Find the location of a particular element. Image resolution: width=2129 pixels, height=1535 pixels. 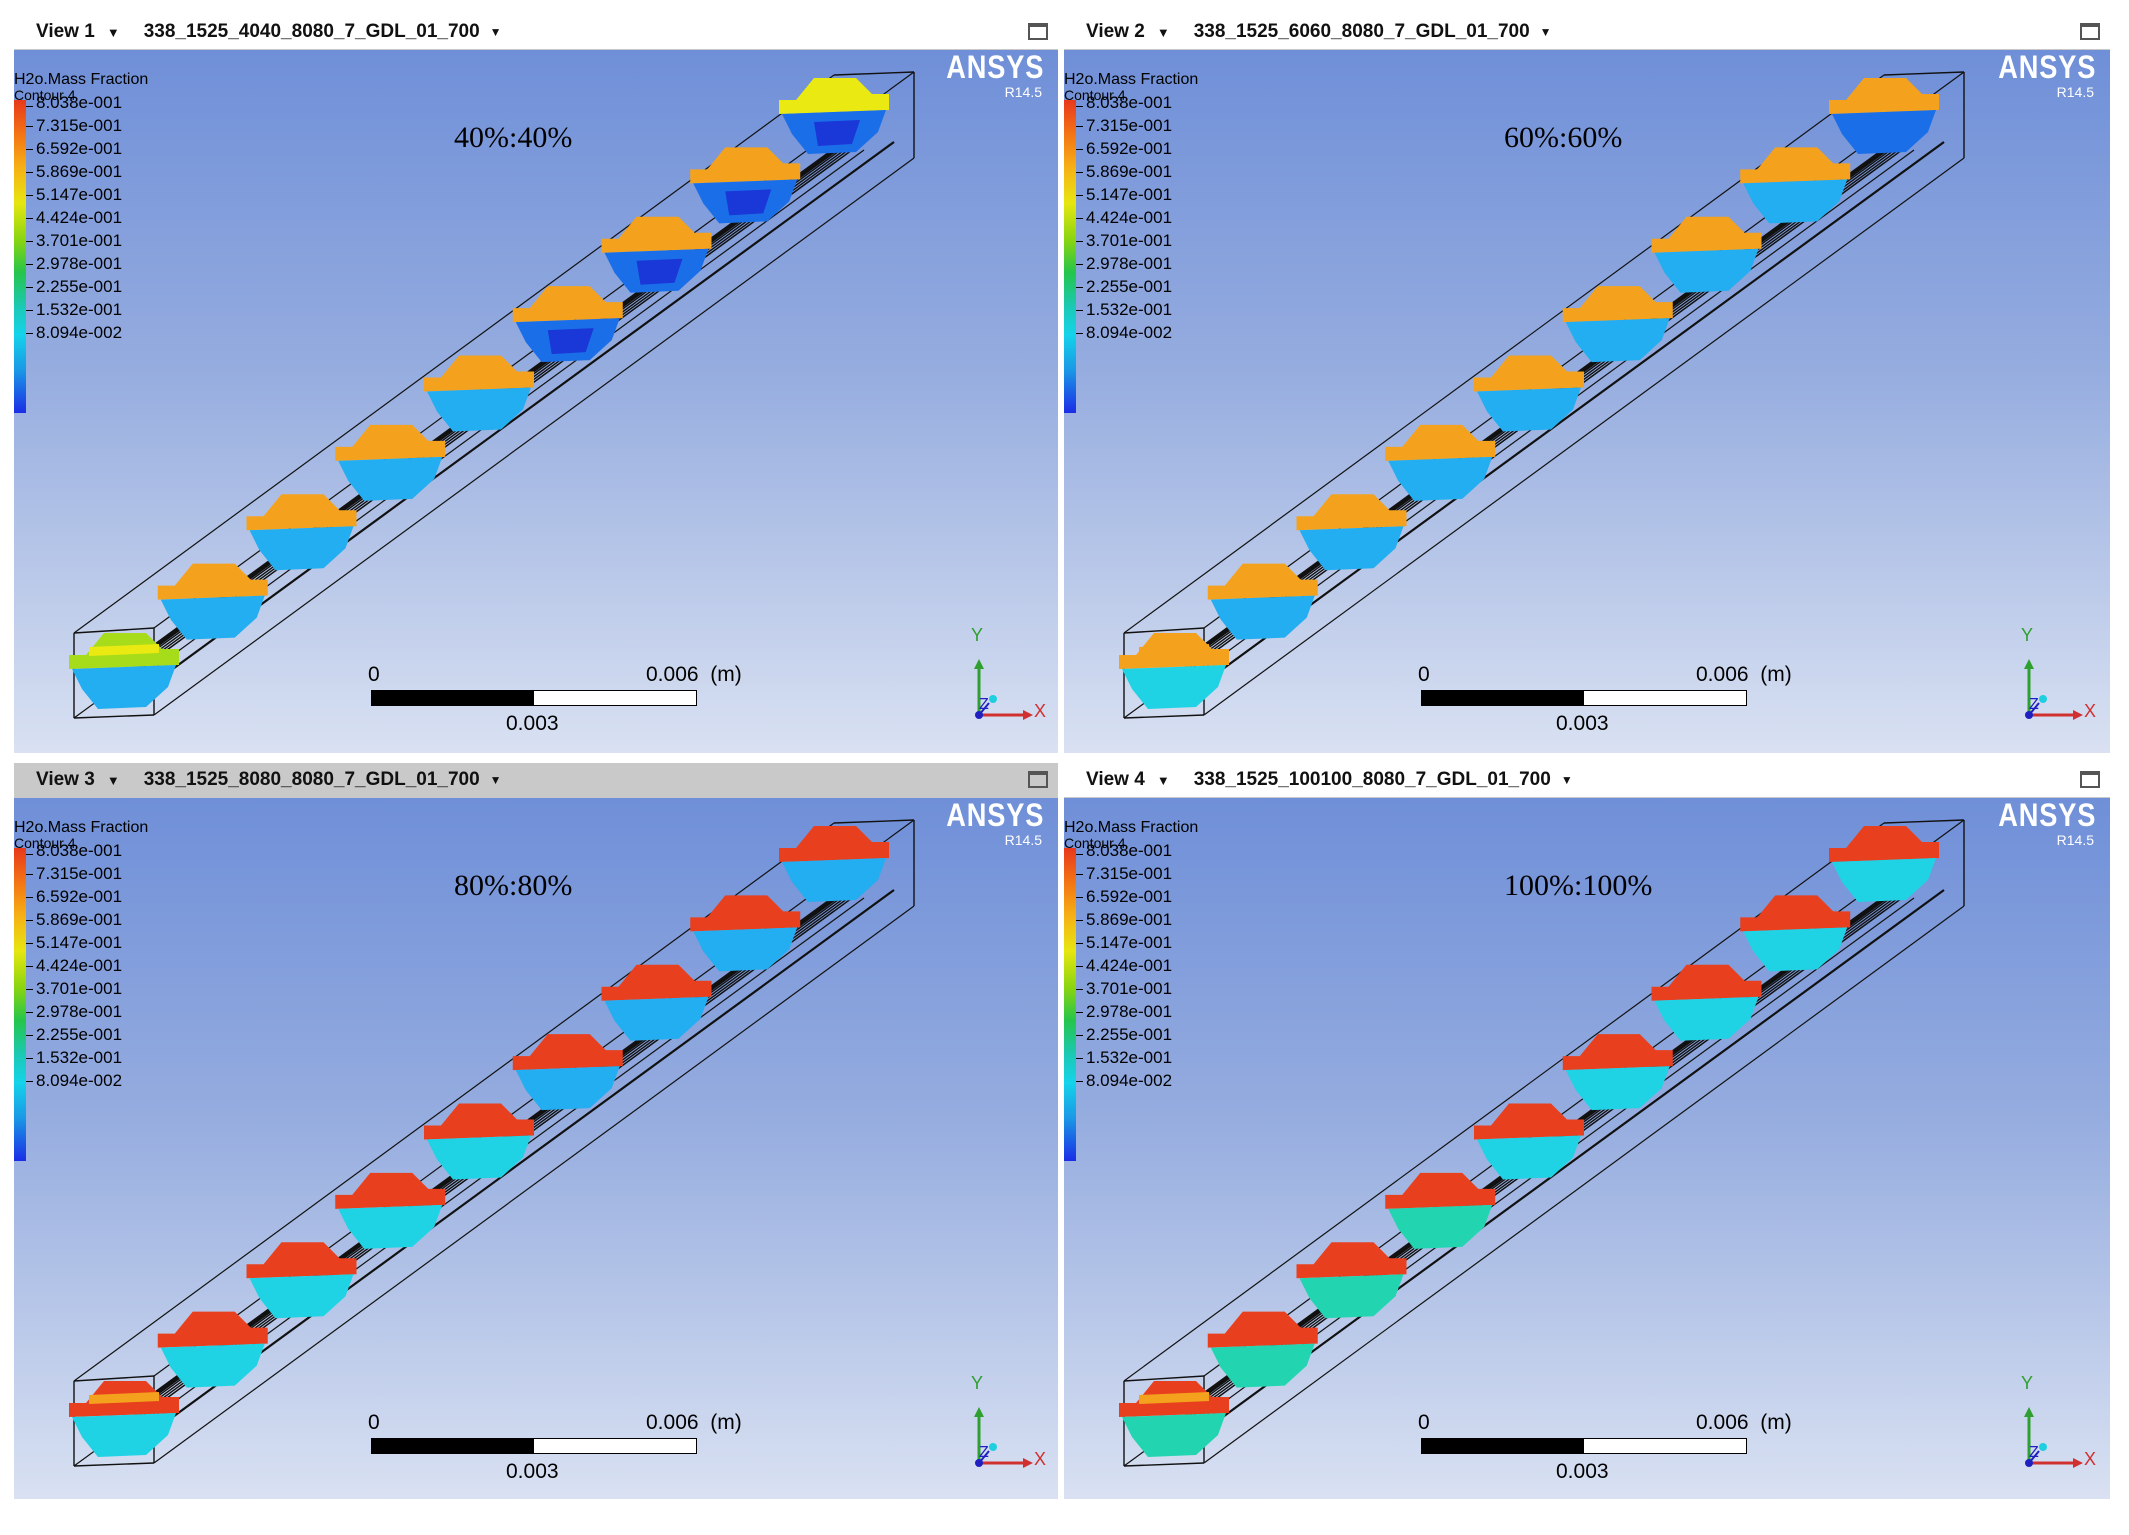

view-selector: View 3 is located at coordinates (65, 779).